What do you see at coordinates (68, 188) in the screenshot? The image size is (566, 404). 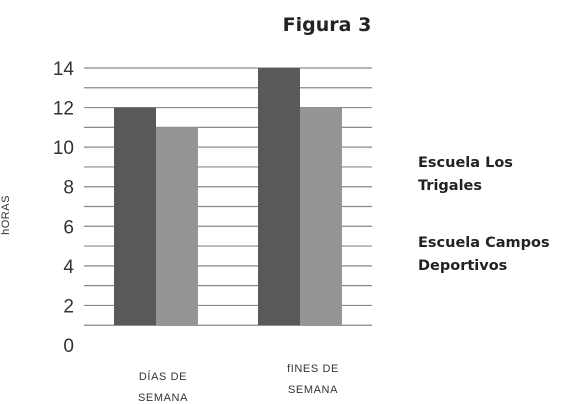 I see `y-tick-label: 8` at bounding box center [68, 188].